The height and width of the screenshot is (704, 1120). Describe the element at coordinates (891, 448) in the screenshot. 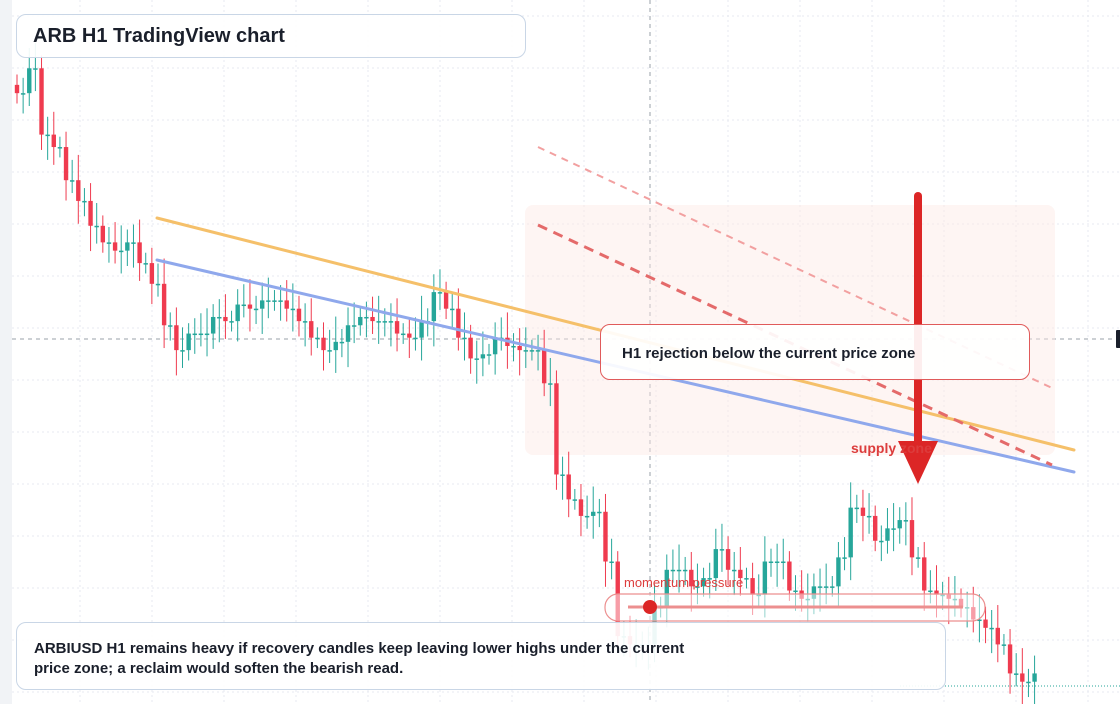

I see `supply-zone-label: supply zone` at that location.